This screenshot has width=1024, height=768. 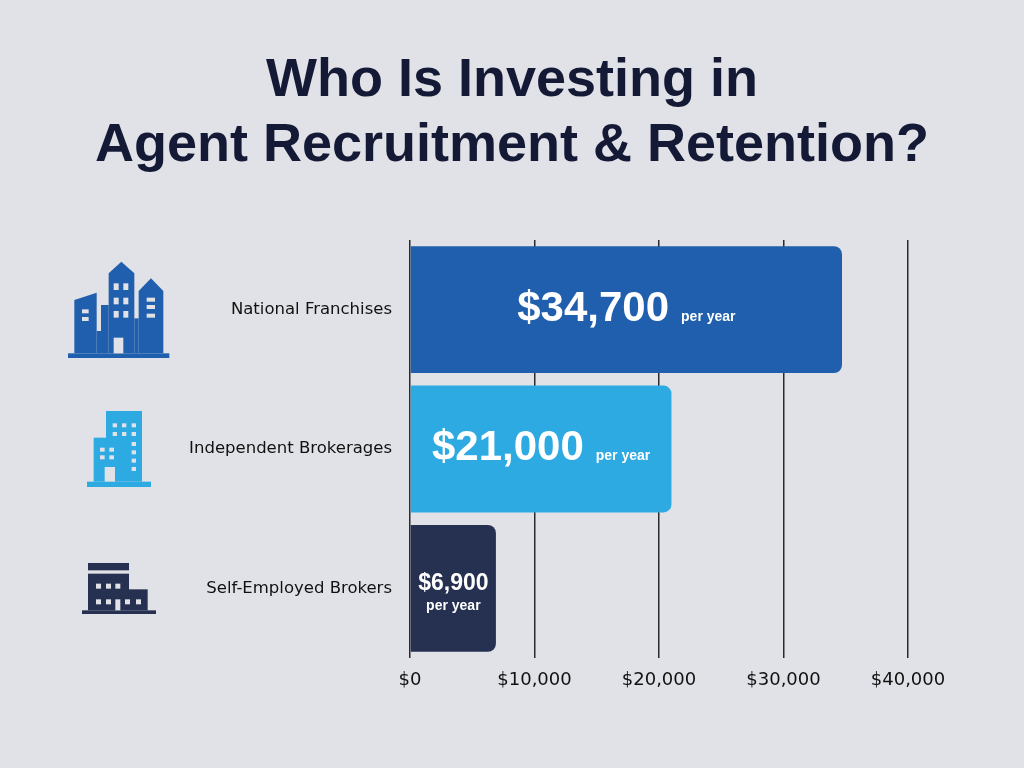 What do you see at coordinates (299, 587) in the screenshot?
I see `y-tick-label: Self-Employed Brokers` at bounding box center [299, 587].